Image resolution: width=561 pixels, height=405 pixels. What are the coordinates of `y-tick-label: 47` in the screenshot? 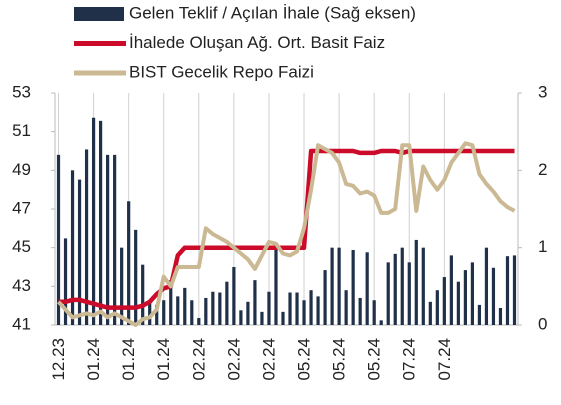 It's located at (21, 207).